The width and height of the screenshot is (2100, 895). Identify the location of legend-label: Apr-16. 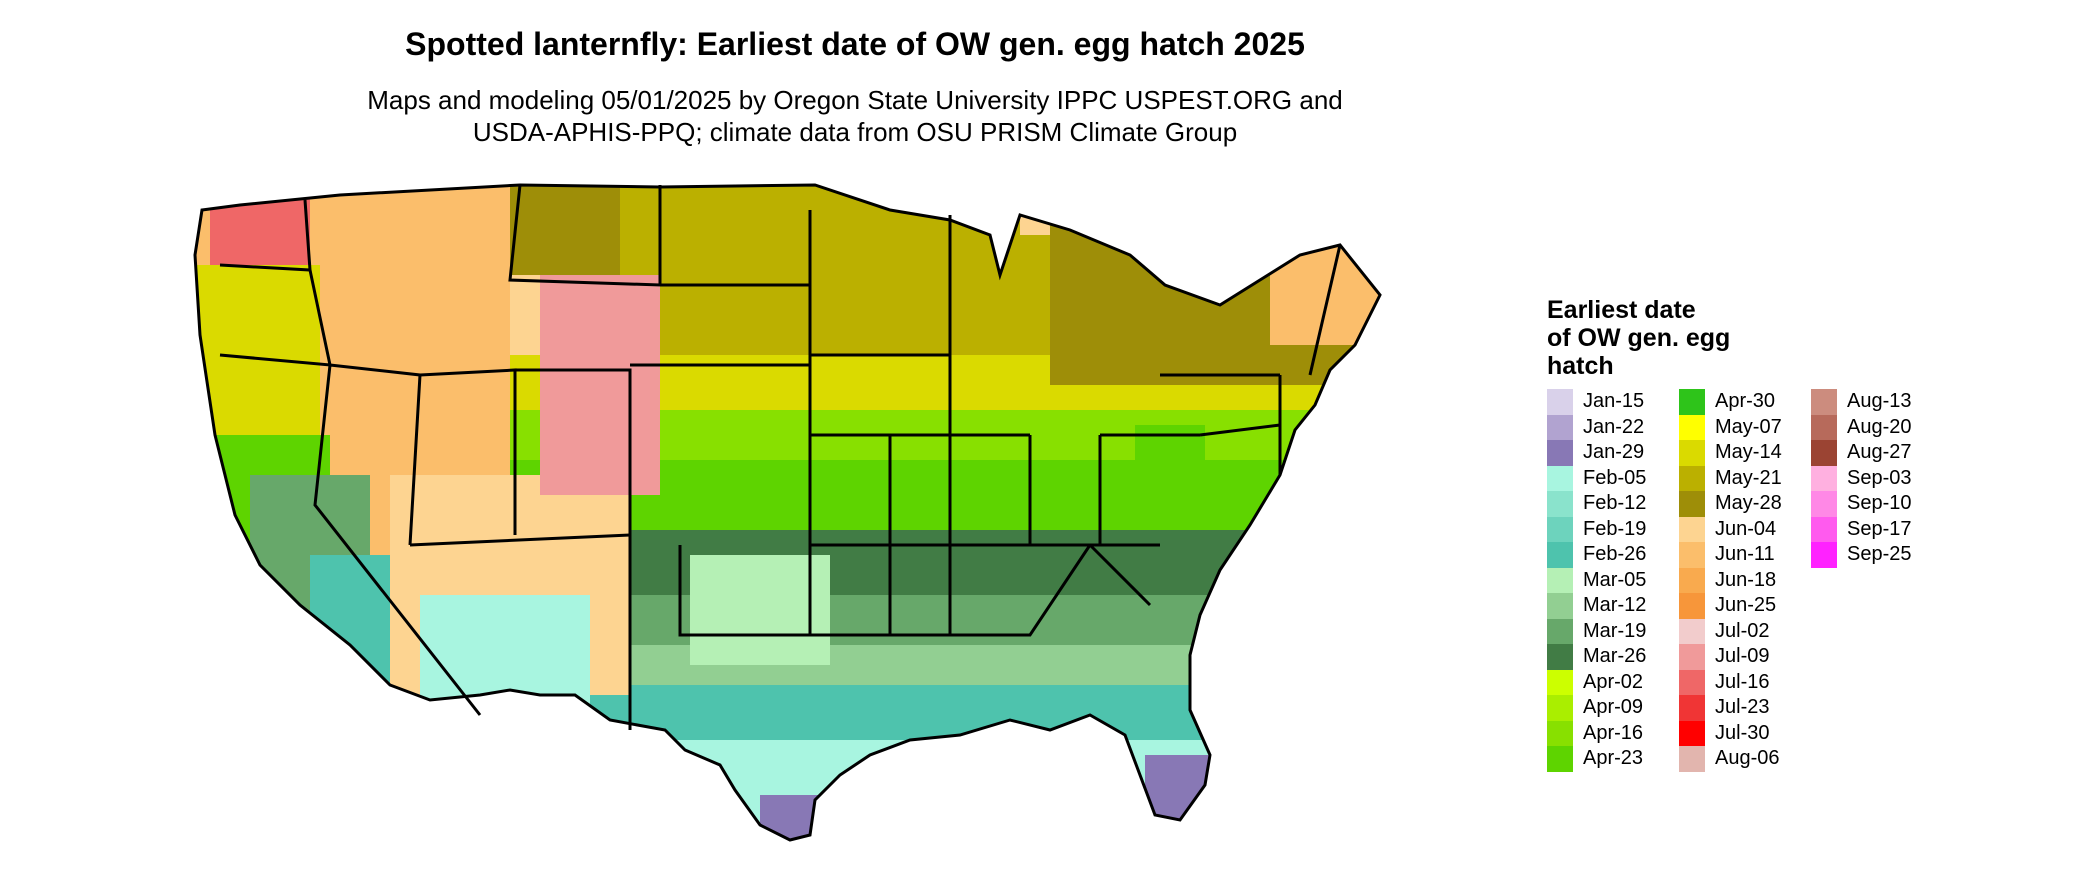
(1613, 732).